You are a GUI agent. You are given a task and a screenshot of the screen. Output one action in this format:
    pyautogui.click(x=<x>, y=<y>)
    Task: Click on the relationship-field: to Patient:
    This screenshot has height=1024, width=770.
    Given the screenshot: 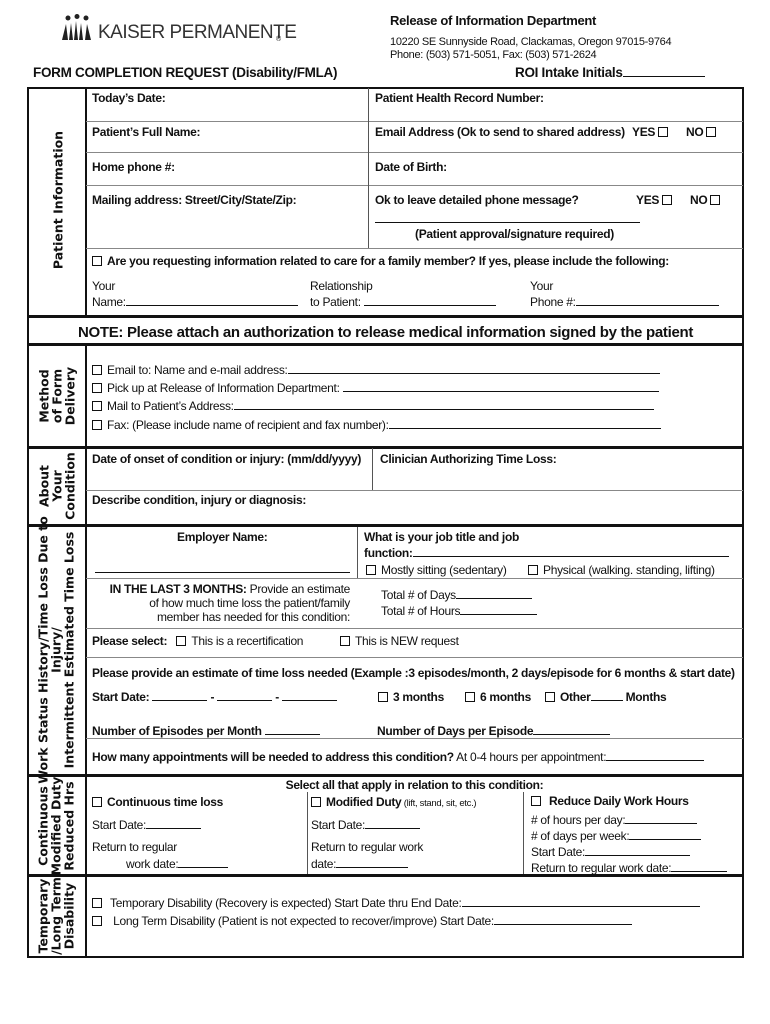 What is the action you would take?
    pyautogui.click(x=403, y=302)
    